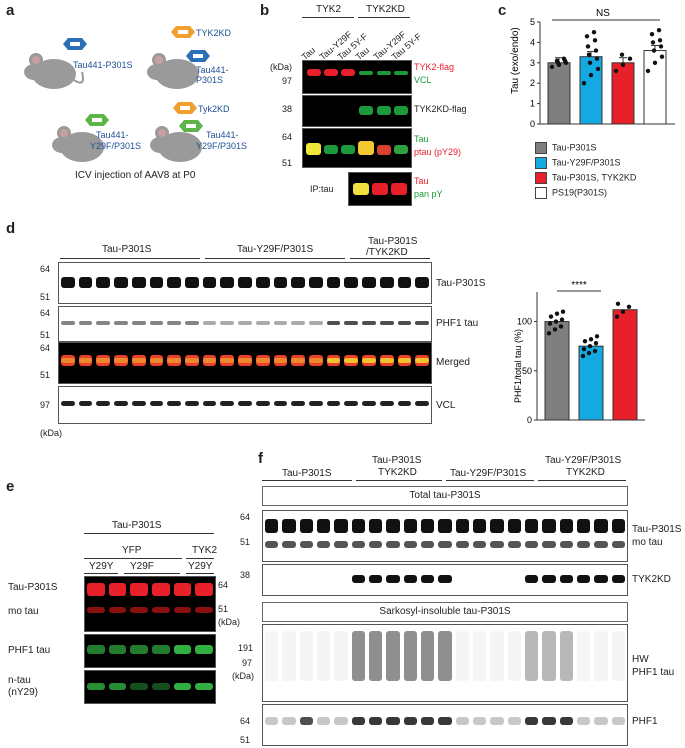  I want to click on blot-e-ntau, so click(150, 687).